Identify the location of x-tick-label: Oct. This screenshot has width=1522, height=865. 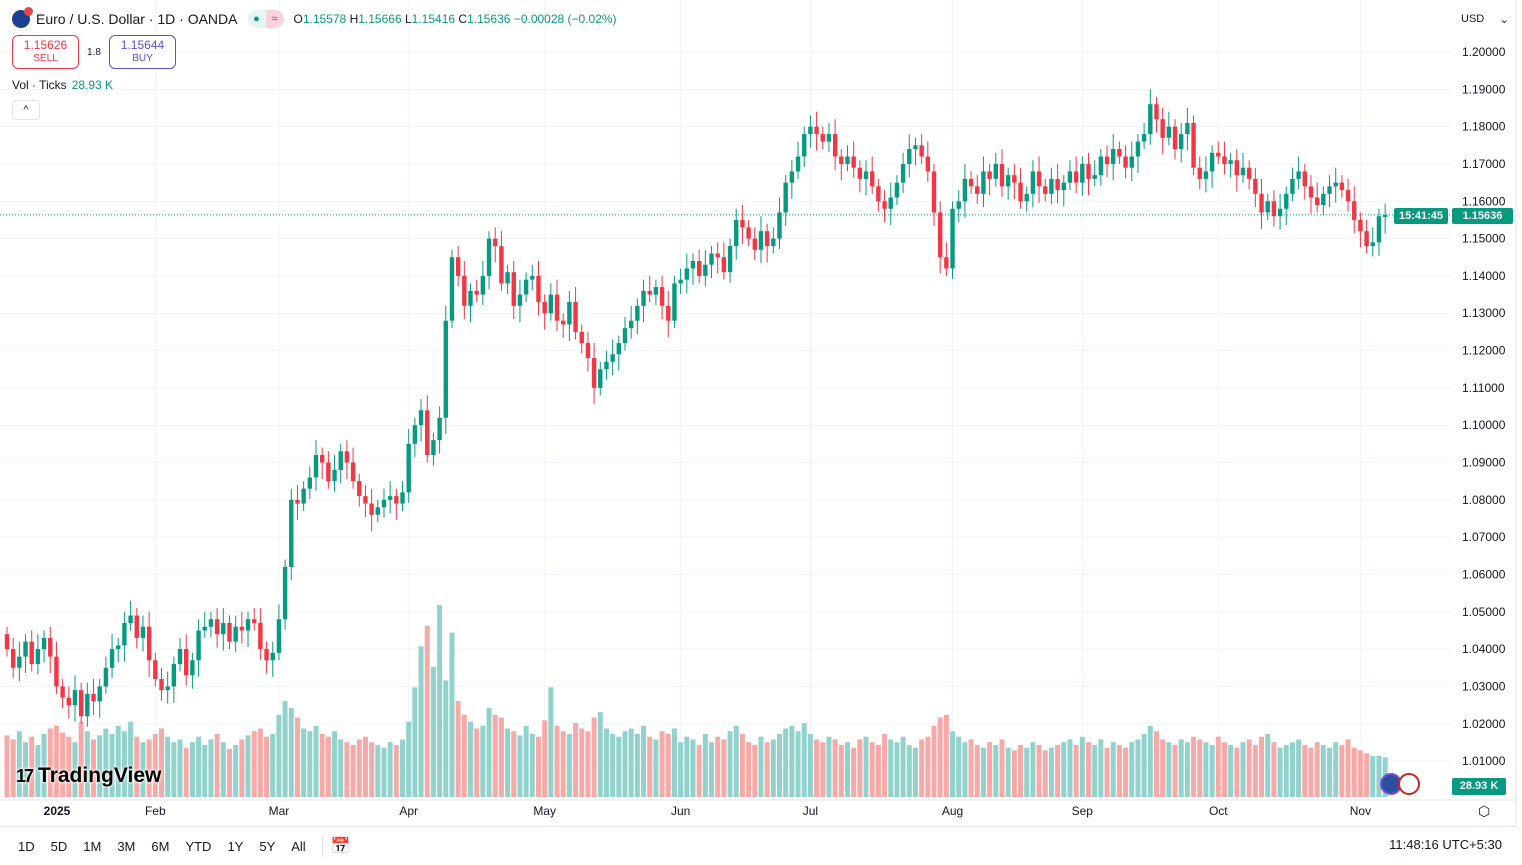
(1218, 811).